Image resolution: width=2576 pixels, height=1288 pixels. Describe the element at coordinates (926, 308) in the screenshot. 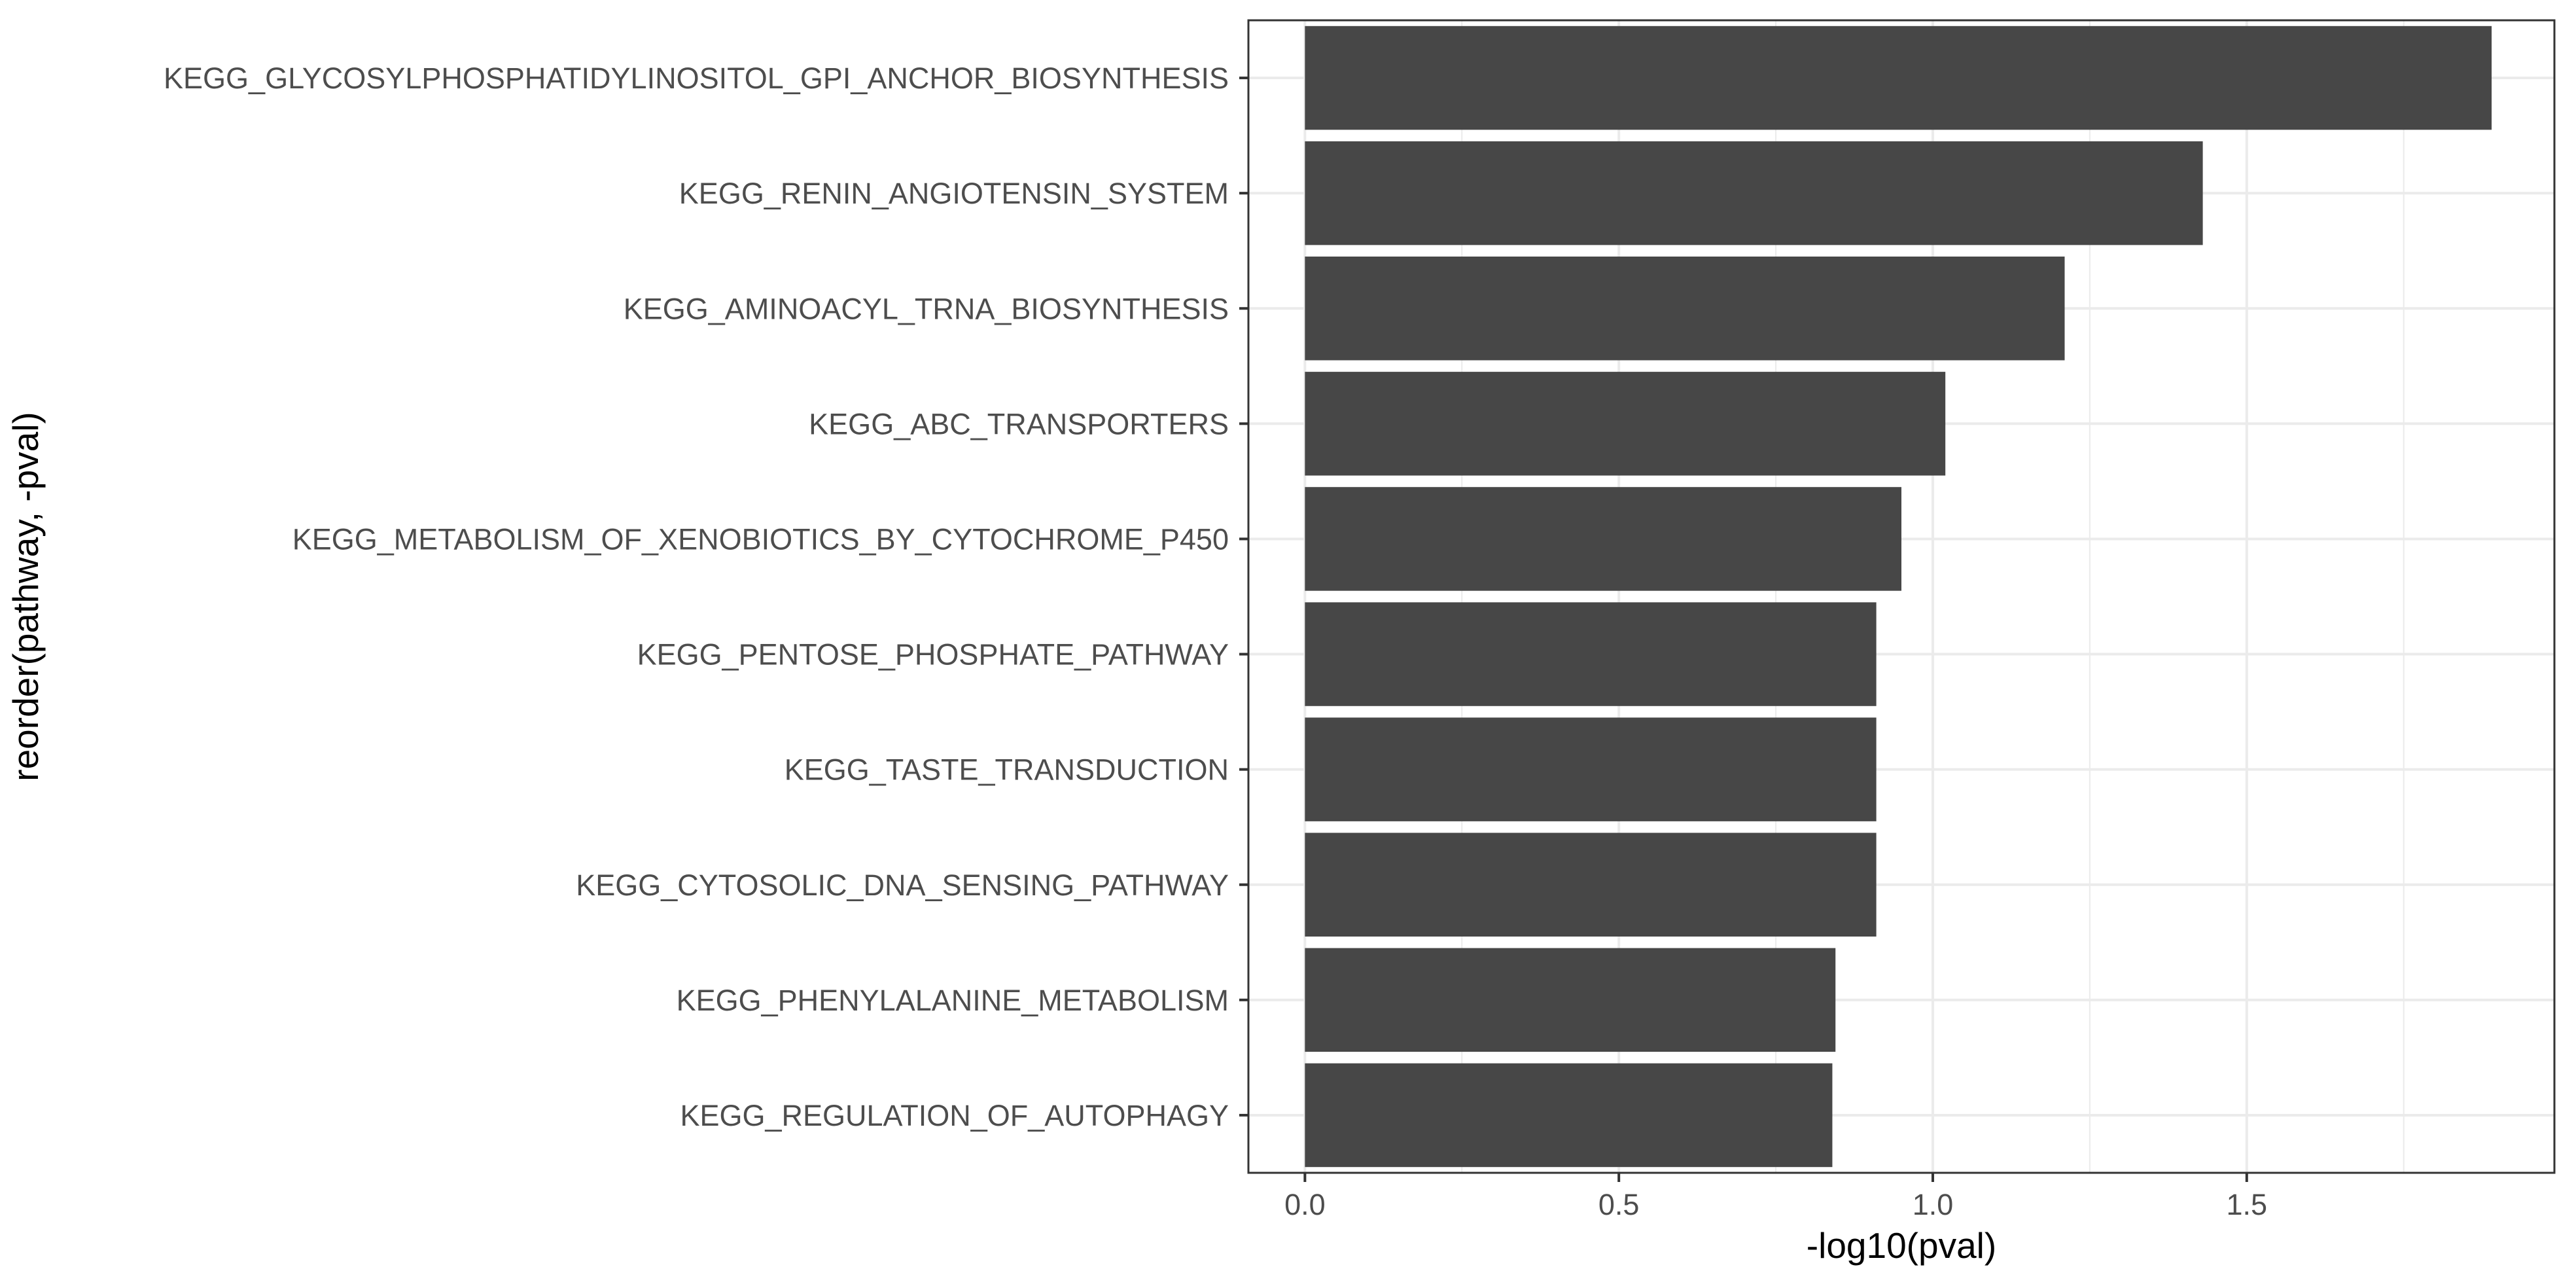

I see `y-tick-label: KEGG_AMINOACYL_TRNA_BIOSYNTHESIS` at that location.